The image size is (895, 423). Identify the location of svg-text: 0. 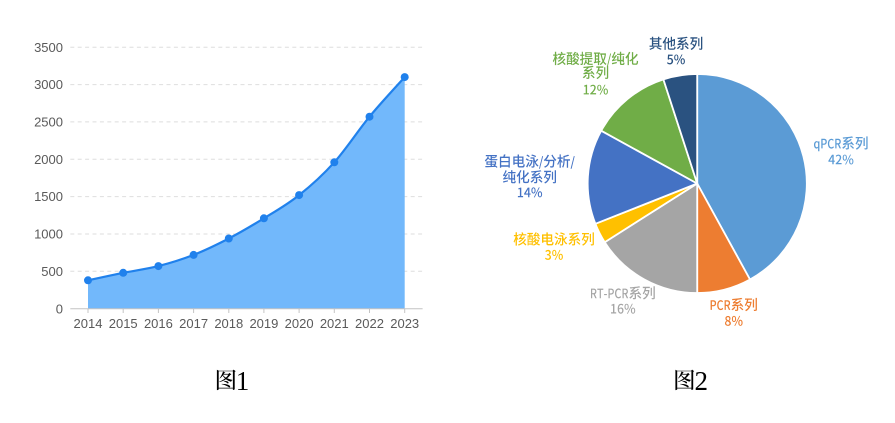
(59, 308).